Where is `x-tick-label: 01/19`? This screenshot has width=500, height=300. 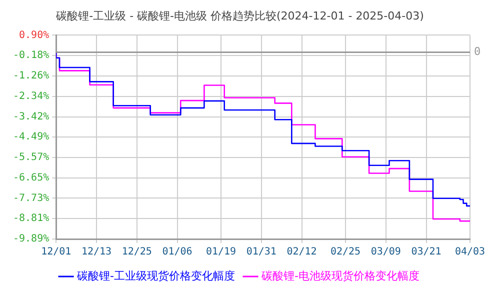 x-tick-label: 01/19 is located at coordinates (221, 252).